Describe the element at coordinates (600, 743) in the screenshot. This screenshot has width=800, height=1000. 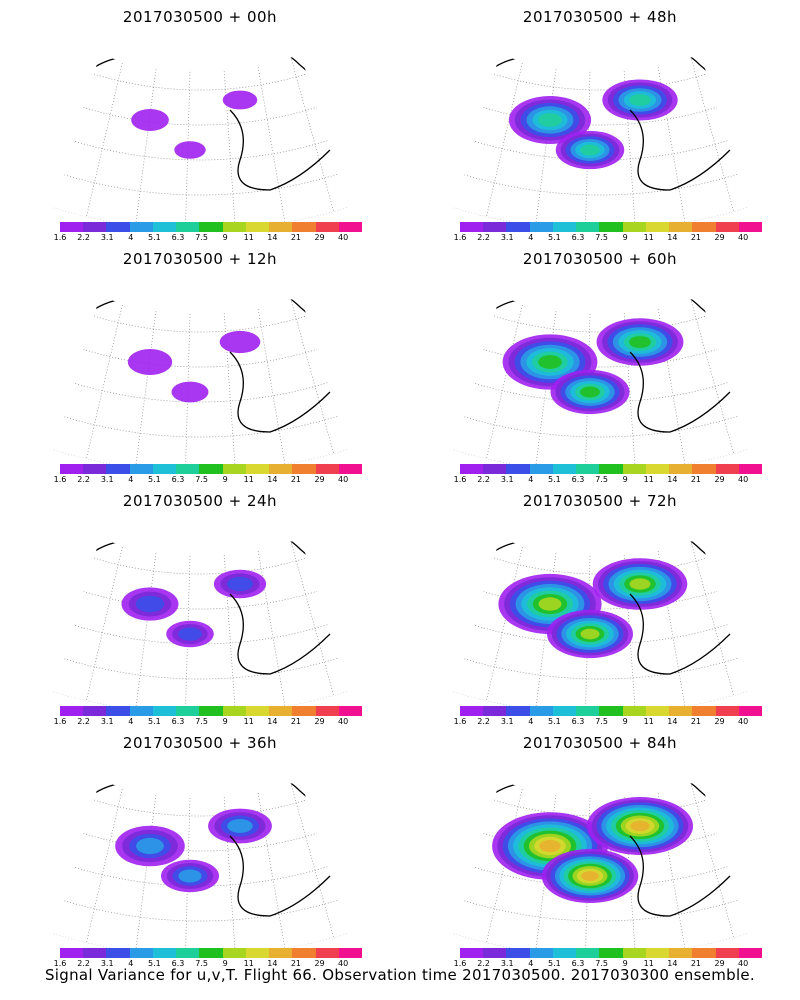
I see `panel-title: 2017030500 + 84h` at that location.